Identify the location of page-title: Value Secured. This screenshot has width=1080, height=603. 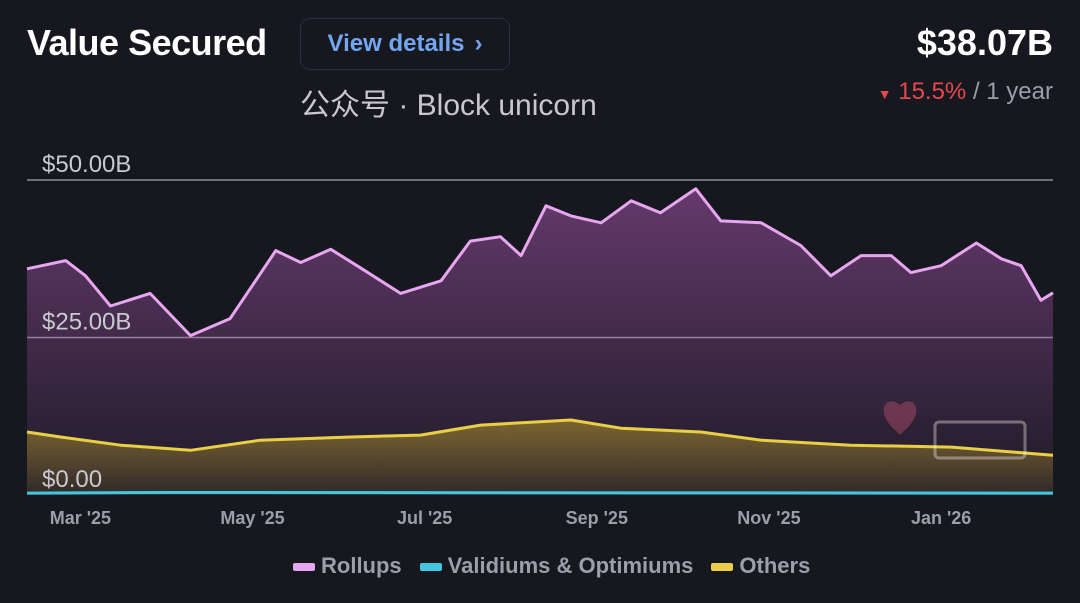
(147, 42).